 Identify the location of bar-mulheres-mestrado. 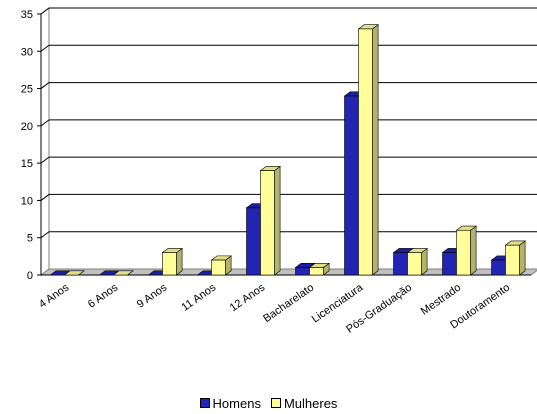
(466, 250).